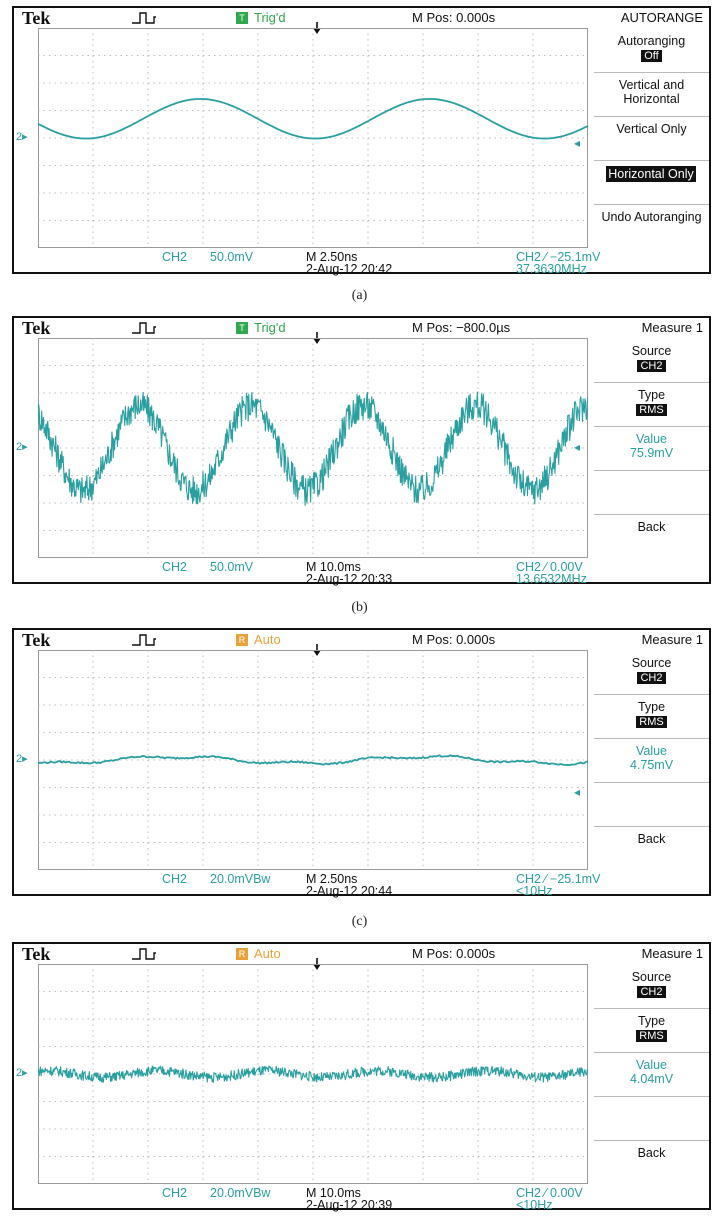 The width and height of the screenshot is (719, 1226). I want to click on menu-item-label: Horizontal Only, so click(651, 174).